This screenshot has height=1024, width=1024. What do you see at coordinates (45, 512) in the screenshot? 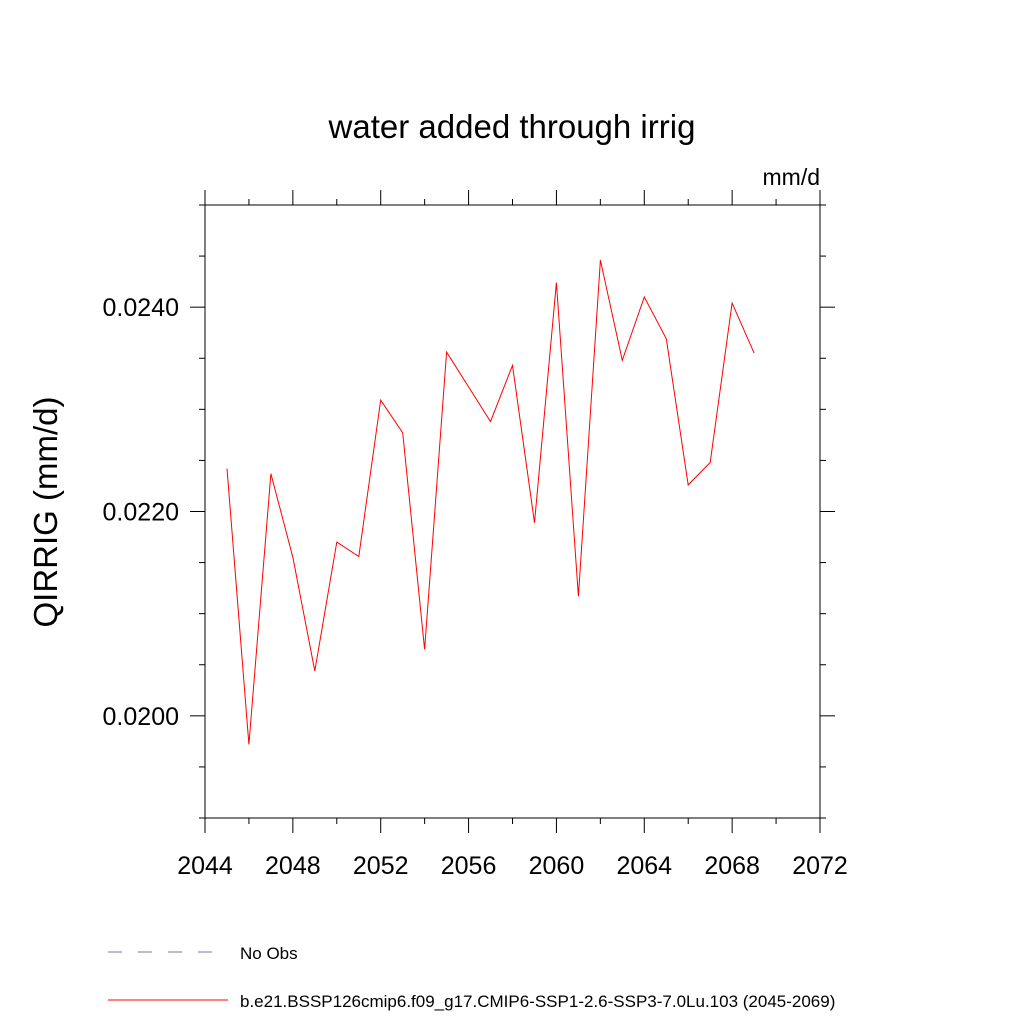
I see `y-axis-label: QIRRIG (mm/d)` at bounding box center [45, 512].